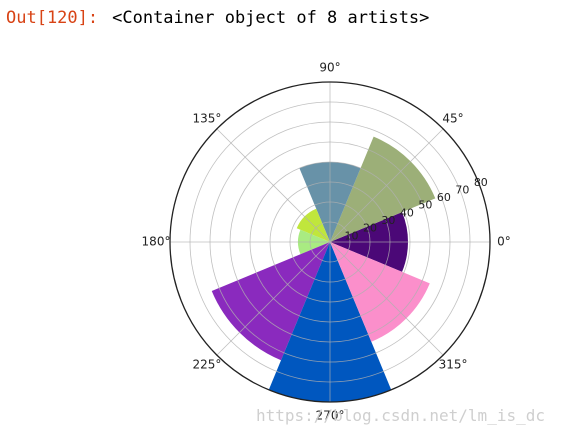 Image resolution: width=570 pixels, height=440 pixels. I want to click on r-tick-label: 50, so click(425, 205).